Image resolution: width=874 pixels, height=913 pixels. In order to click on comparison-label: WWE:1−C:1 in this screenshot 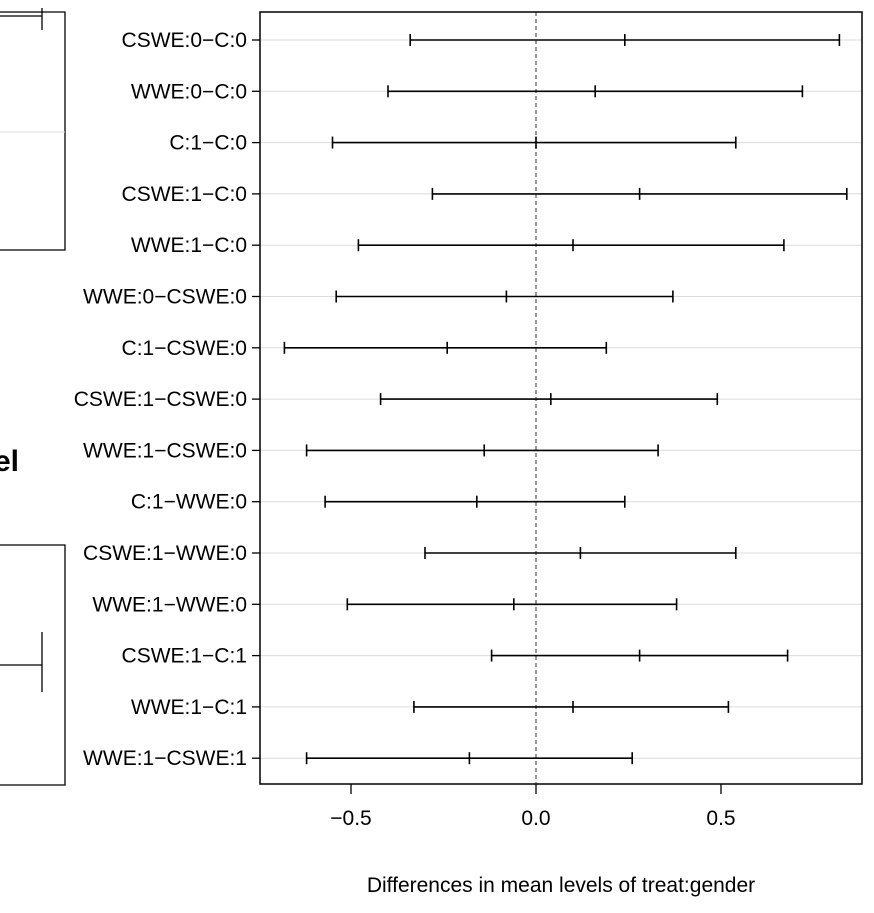, I will do `click(189, 707)`.